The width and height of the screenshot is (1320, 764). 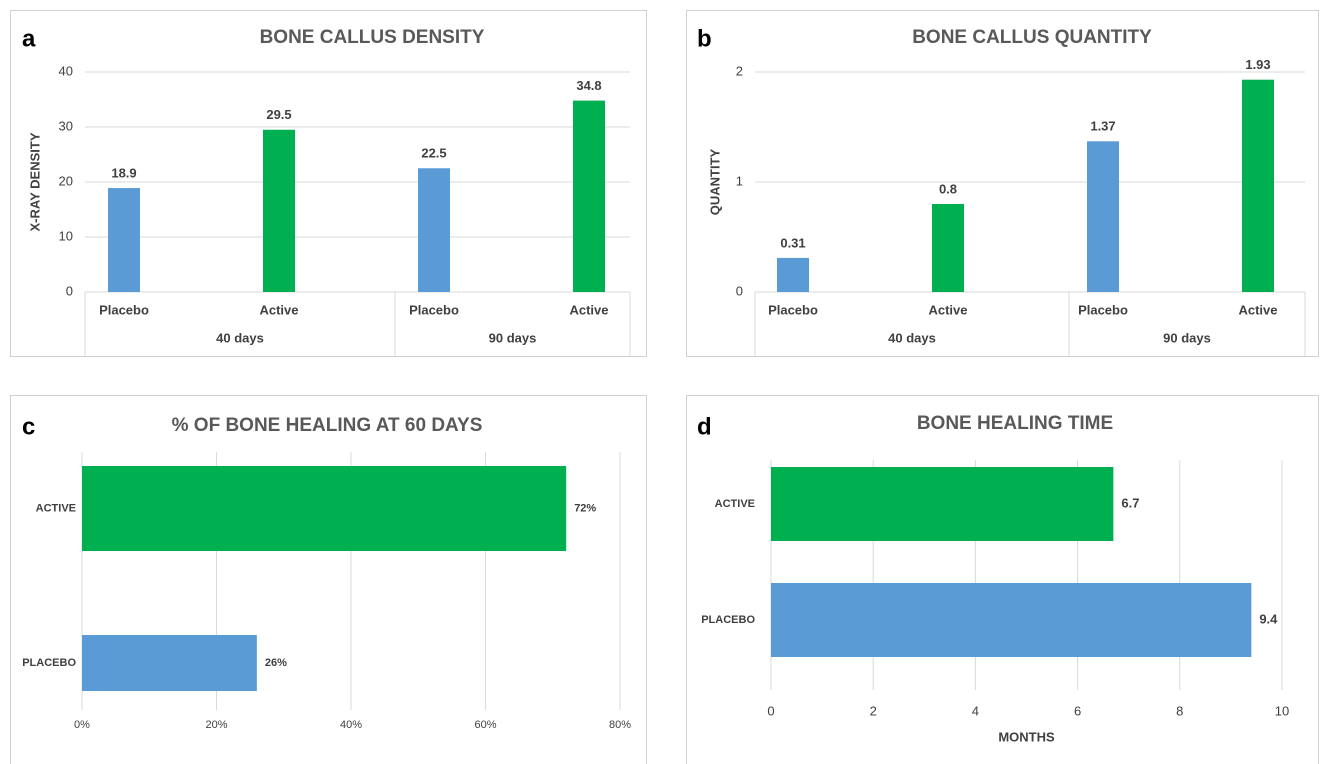 I want to click on data-label: 0.31, so click(x=792, y=242).